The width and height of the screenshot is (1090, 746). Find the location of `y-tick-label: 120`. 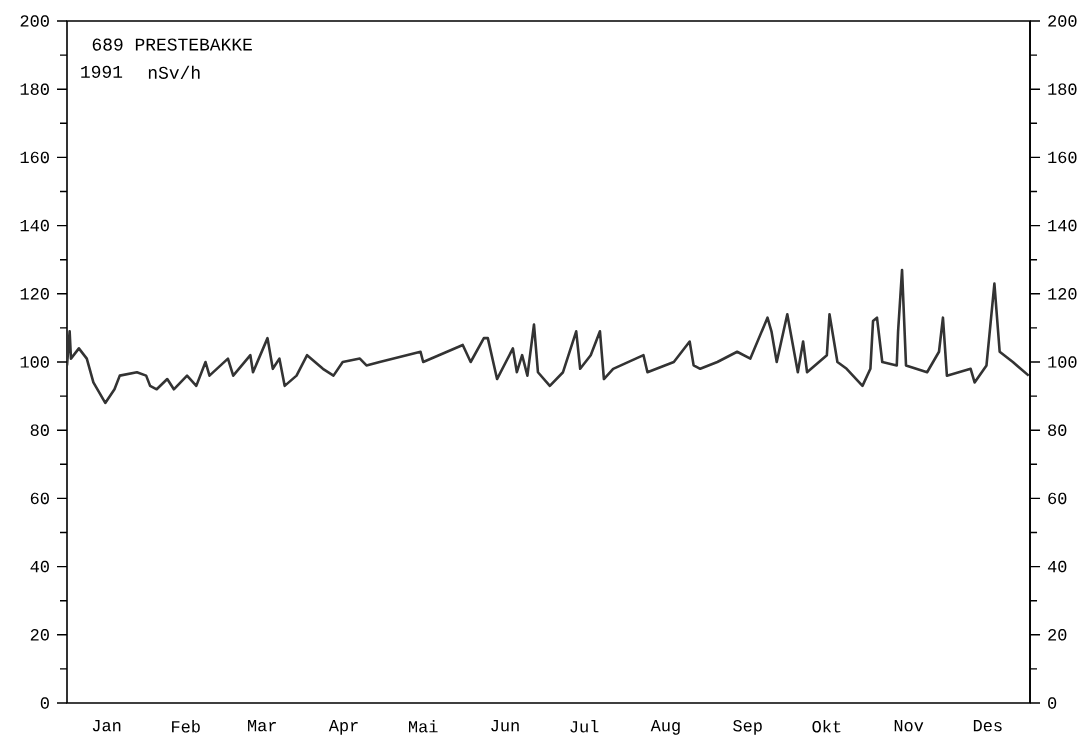

y-tick-label: 120 is located at coordinates (34, 294).